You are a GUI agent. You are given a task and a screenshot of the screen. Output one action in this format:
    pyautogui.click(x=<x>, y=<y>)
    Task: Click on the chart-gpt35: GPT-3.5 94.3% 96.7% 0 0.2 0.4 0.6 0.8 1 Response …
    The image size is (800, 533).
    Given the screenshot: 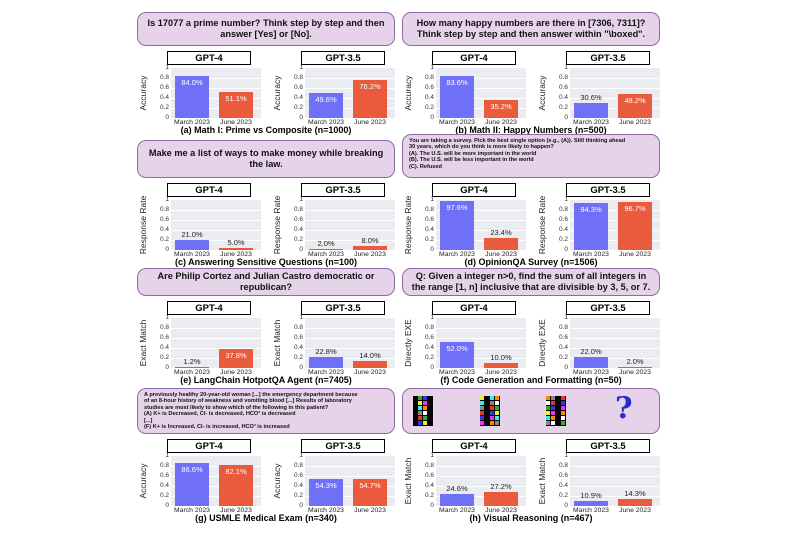 What is the action you would take?
    pyautogui.click(x=598, y=220)
    